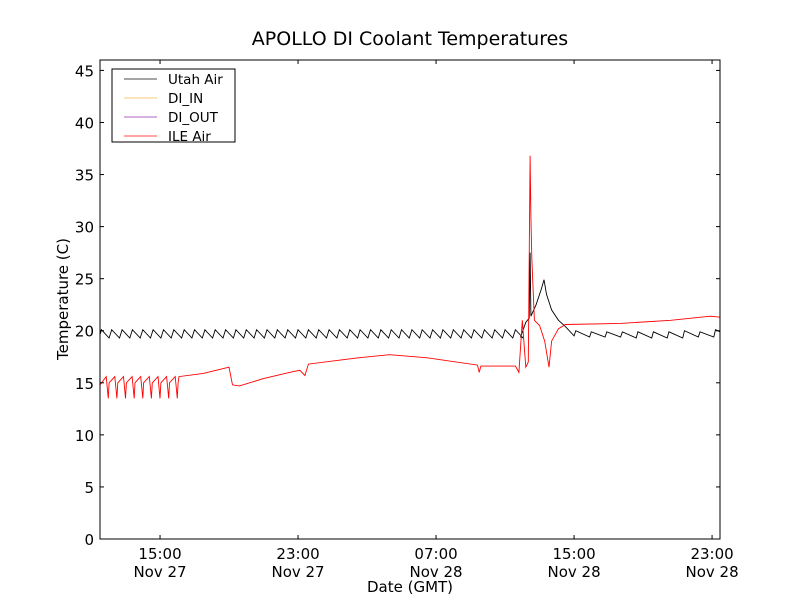 The image size is (800, 604). What do you see at coordinates (84, 280) in the screenshot?
I see `y-tick-label: 25` at bounding box center [84, 280].